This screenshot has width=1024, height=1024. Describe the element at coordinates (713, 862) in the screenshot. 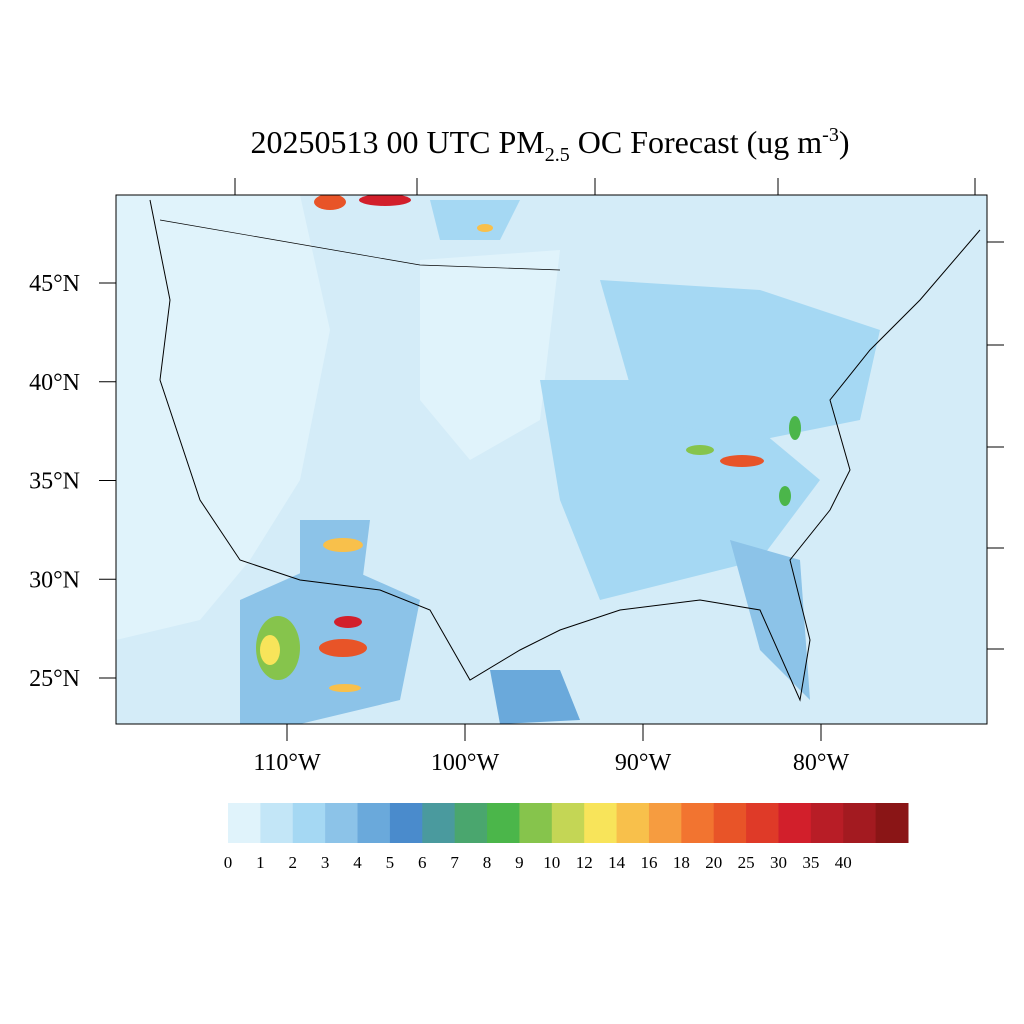

I see `level-label: 20` at that location.